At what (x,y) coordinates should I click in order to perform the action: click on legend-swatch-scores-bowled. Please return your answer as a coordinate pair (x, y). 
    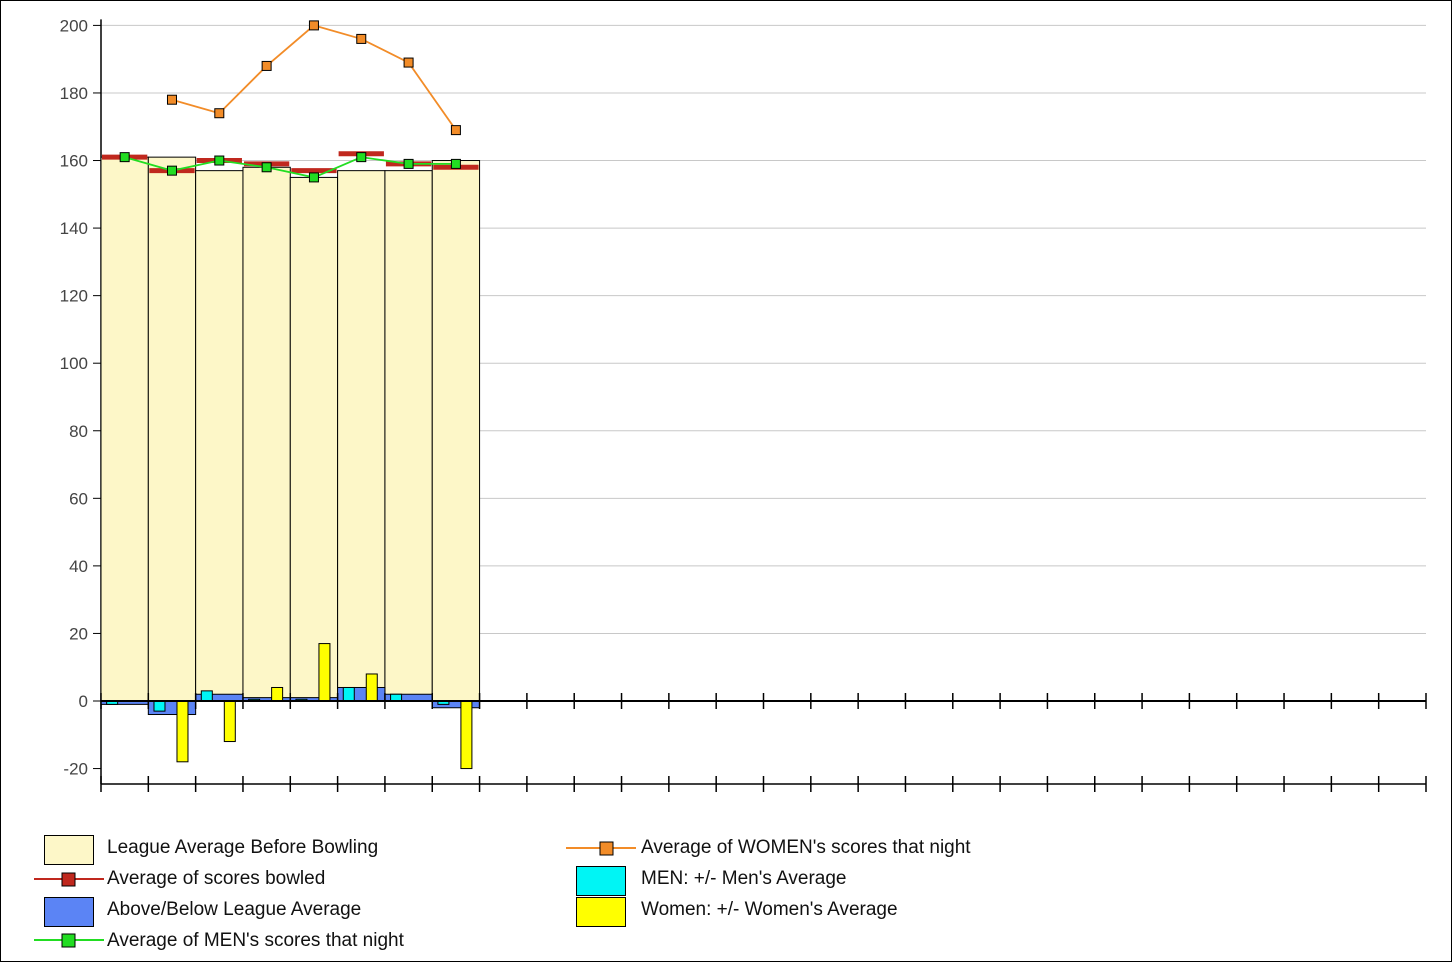
    Looking at the image, I should click on (69, 879).